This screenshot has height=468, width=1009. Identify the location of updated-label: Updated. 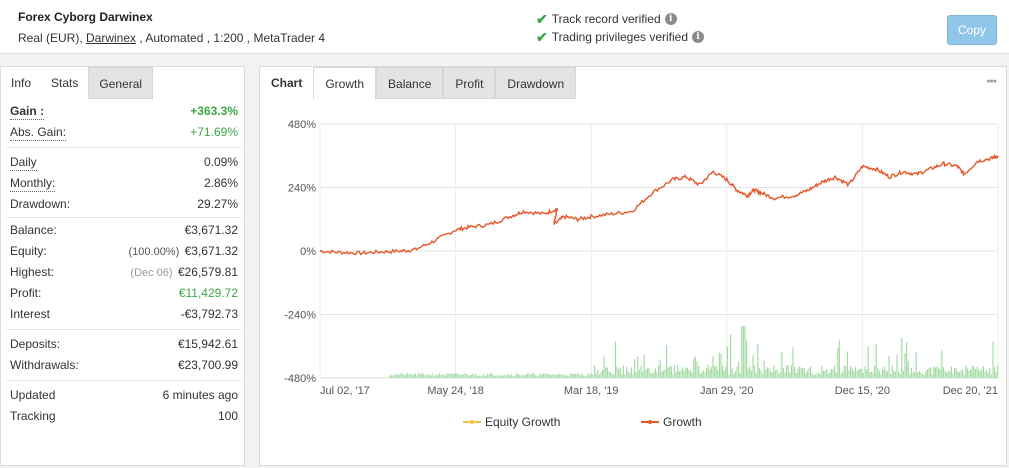
(33, 395).